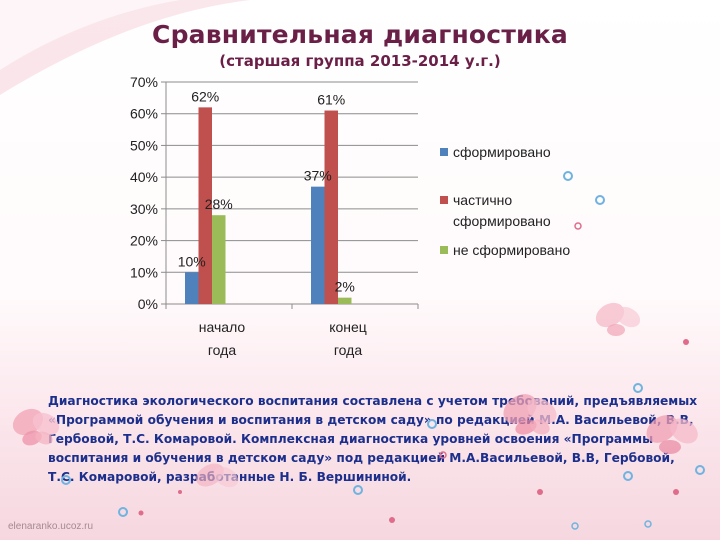 The width and height of the screenshot is (720, 540). What do you see at coordinates (345, 287) in the screenshot?
I see `data-label: 2%` at bounding box center [345, 287].